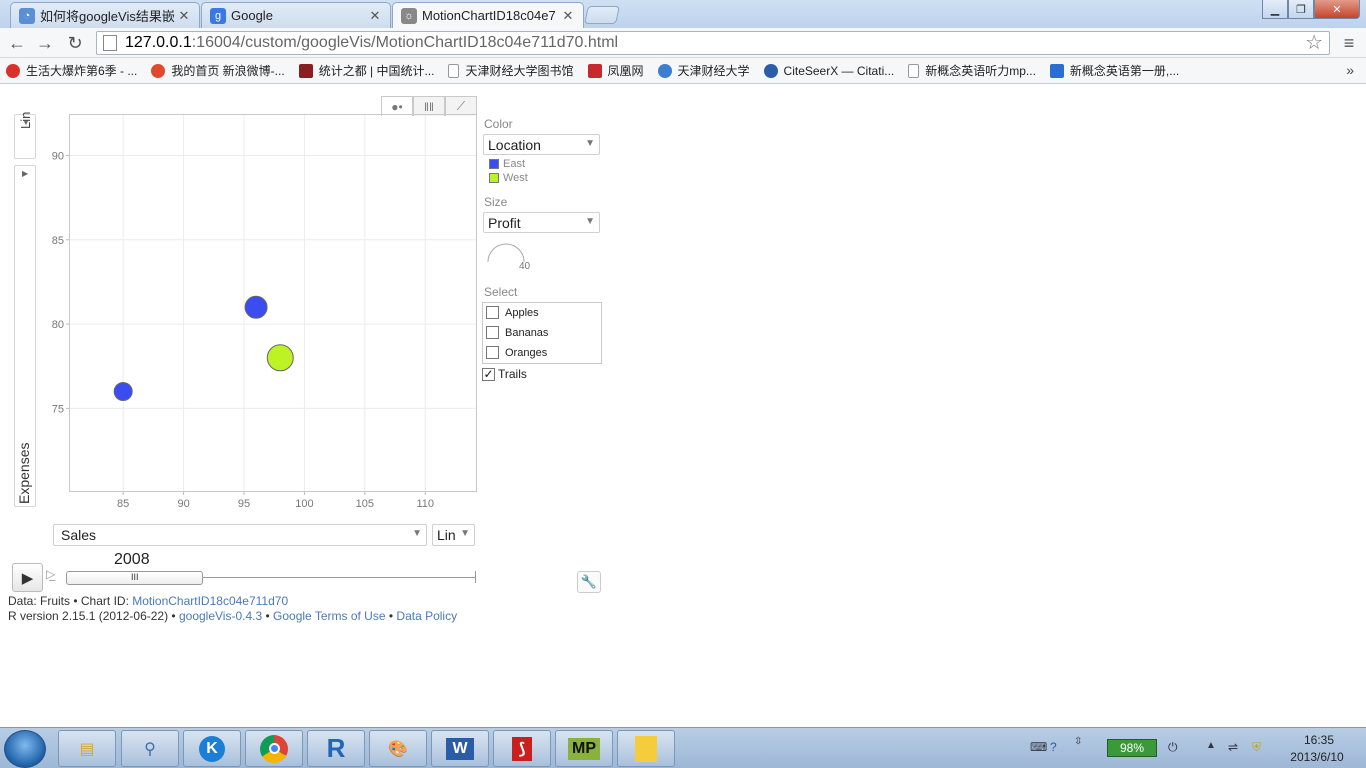 This screenshot has width=1366, height=768. Describe the element at coordinates (516, 352) in the screenshot. I see `select-item-oranges: Oranges` at that location.